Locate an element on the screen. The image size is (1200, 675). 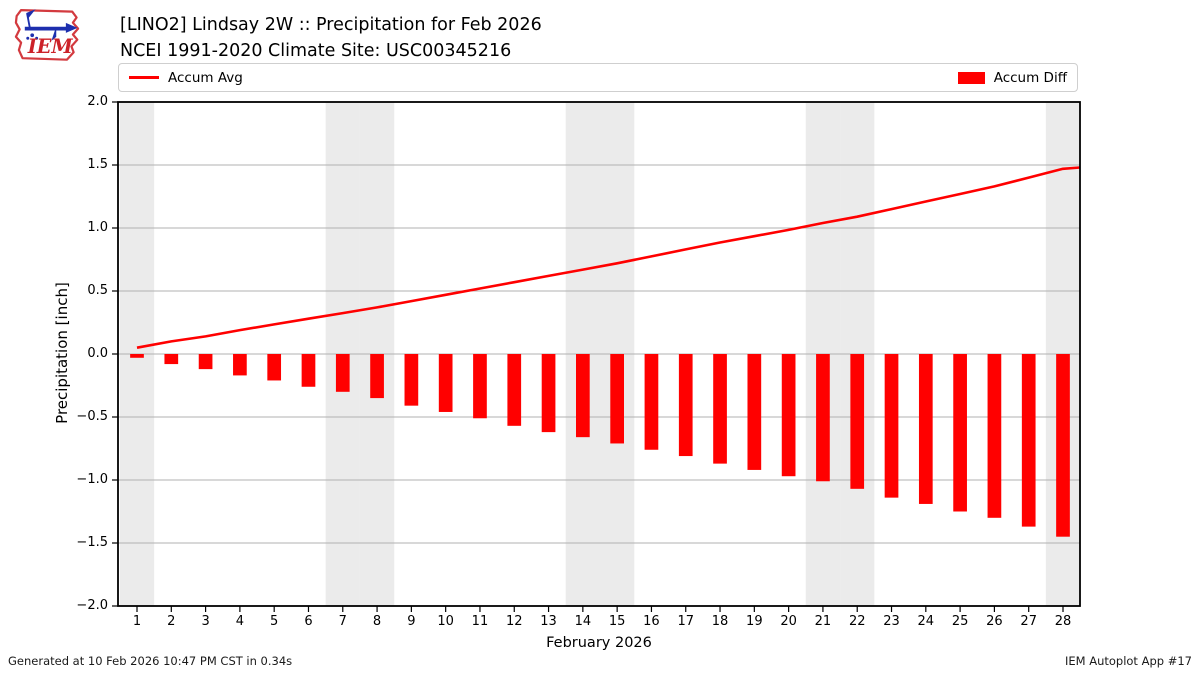
y-tick-label: 0.0 is located at coordinates (97, 353).